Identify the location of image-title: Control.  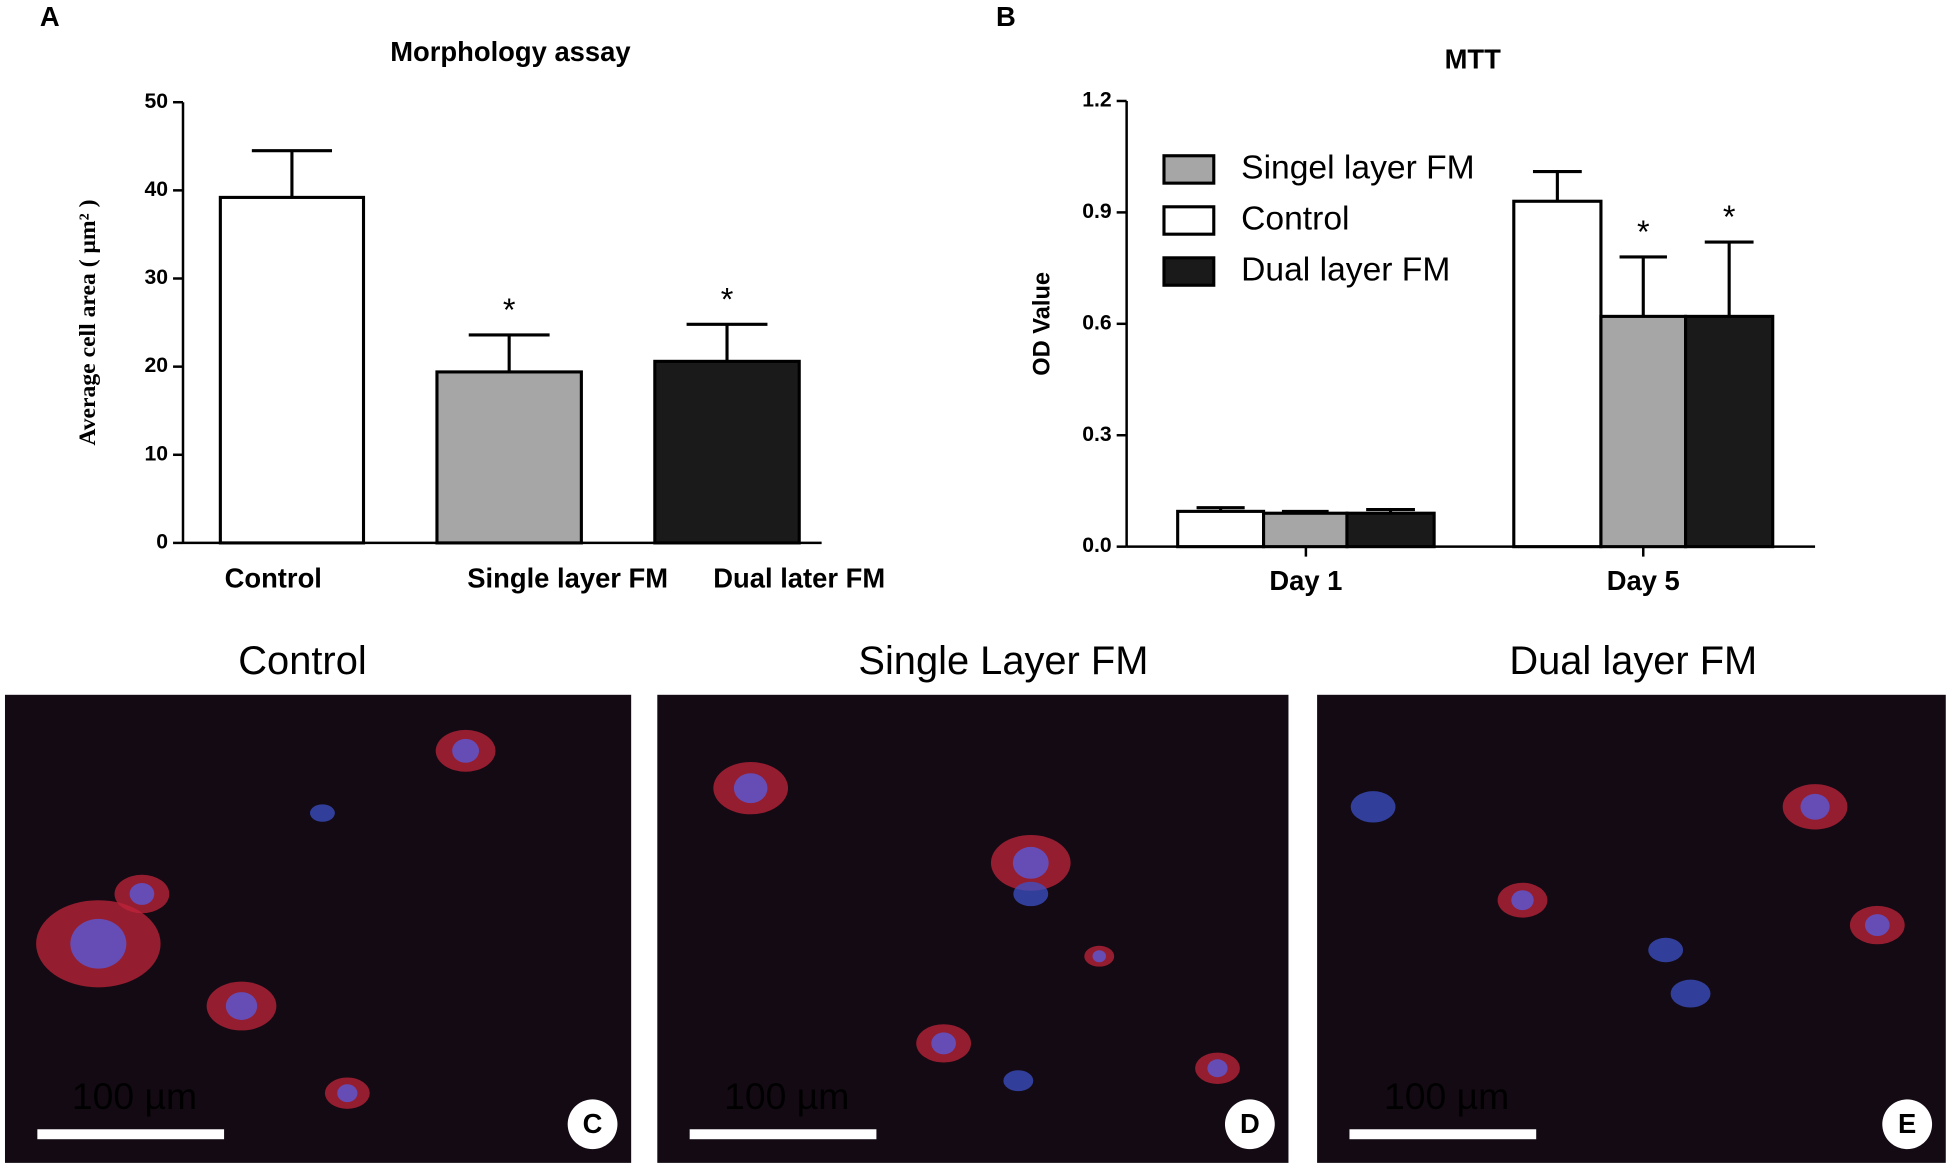
(302, 661).